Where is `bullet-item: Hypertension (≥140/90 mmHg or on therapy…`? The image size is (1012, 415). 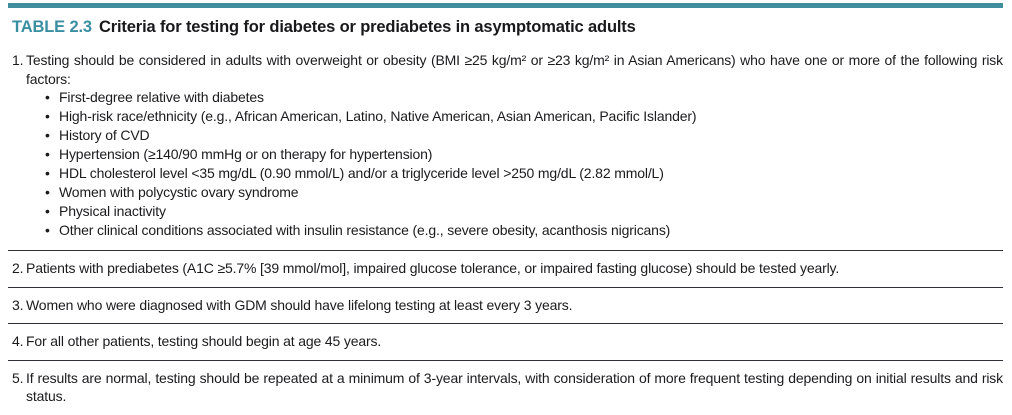
bullet-item: Hypertension (≥140/90 mmHg or on therapy… is located at coordinates (524, 154).